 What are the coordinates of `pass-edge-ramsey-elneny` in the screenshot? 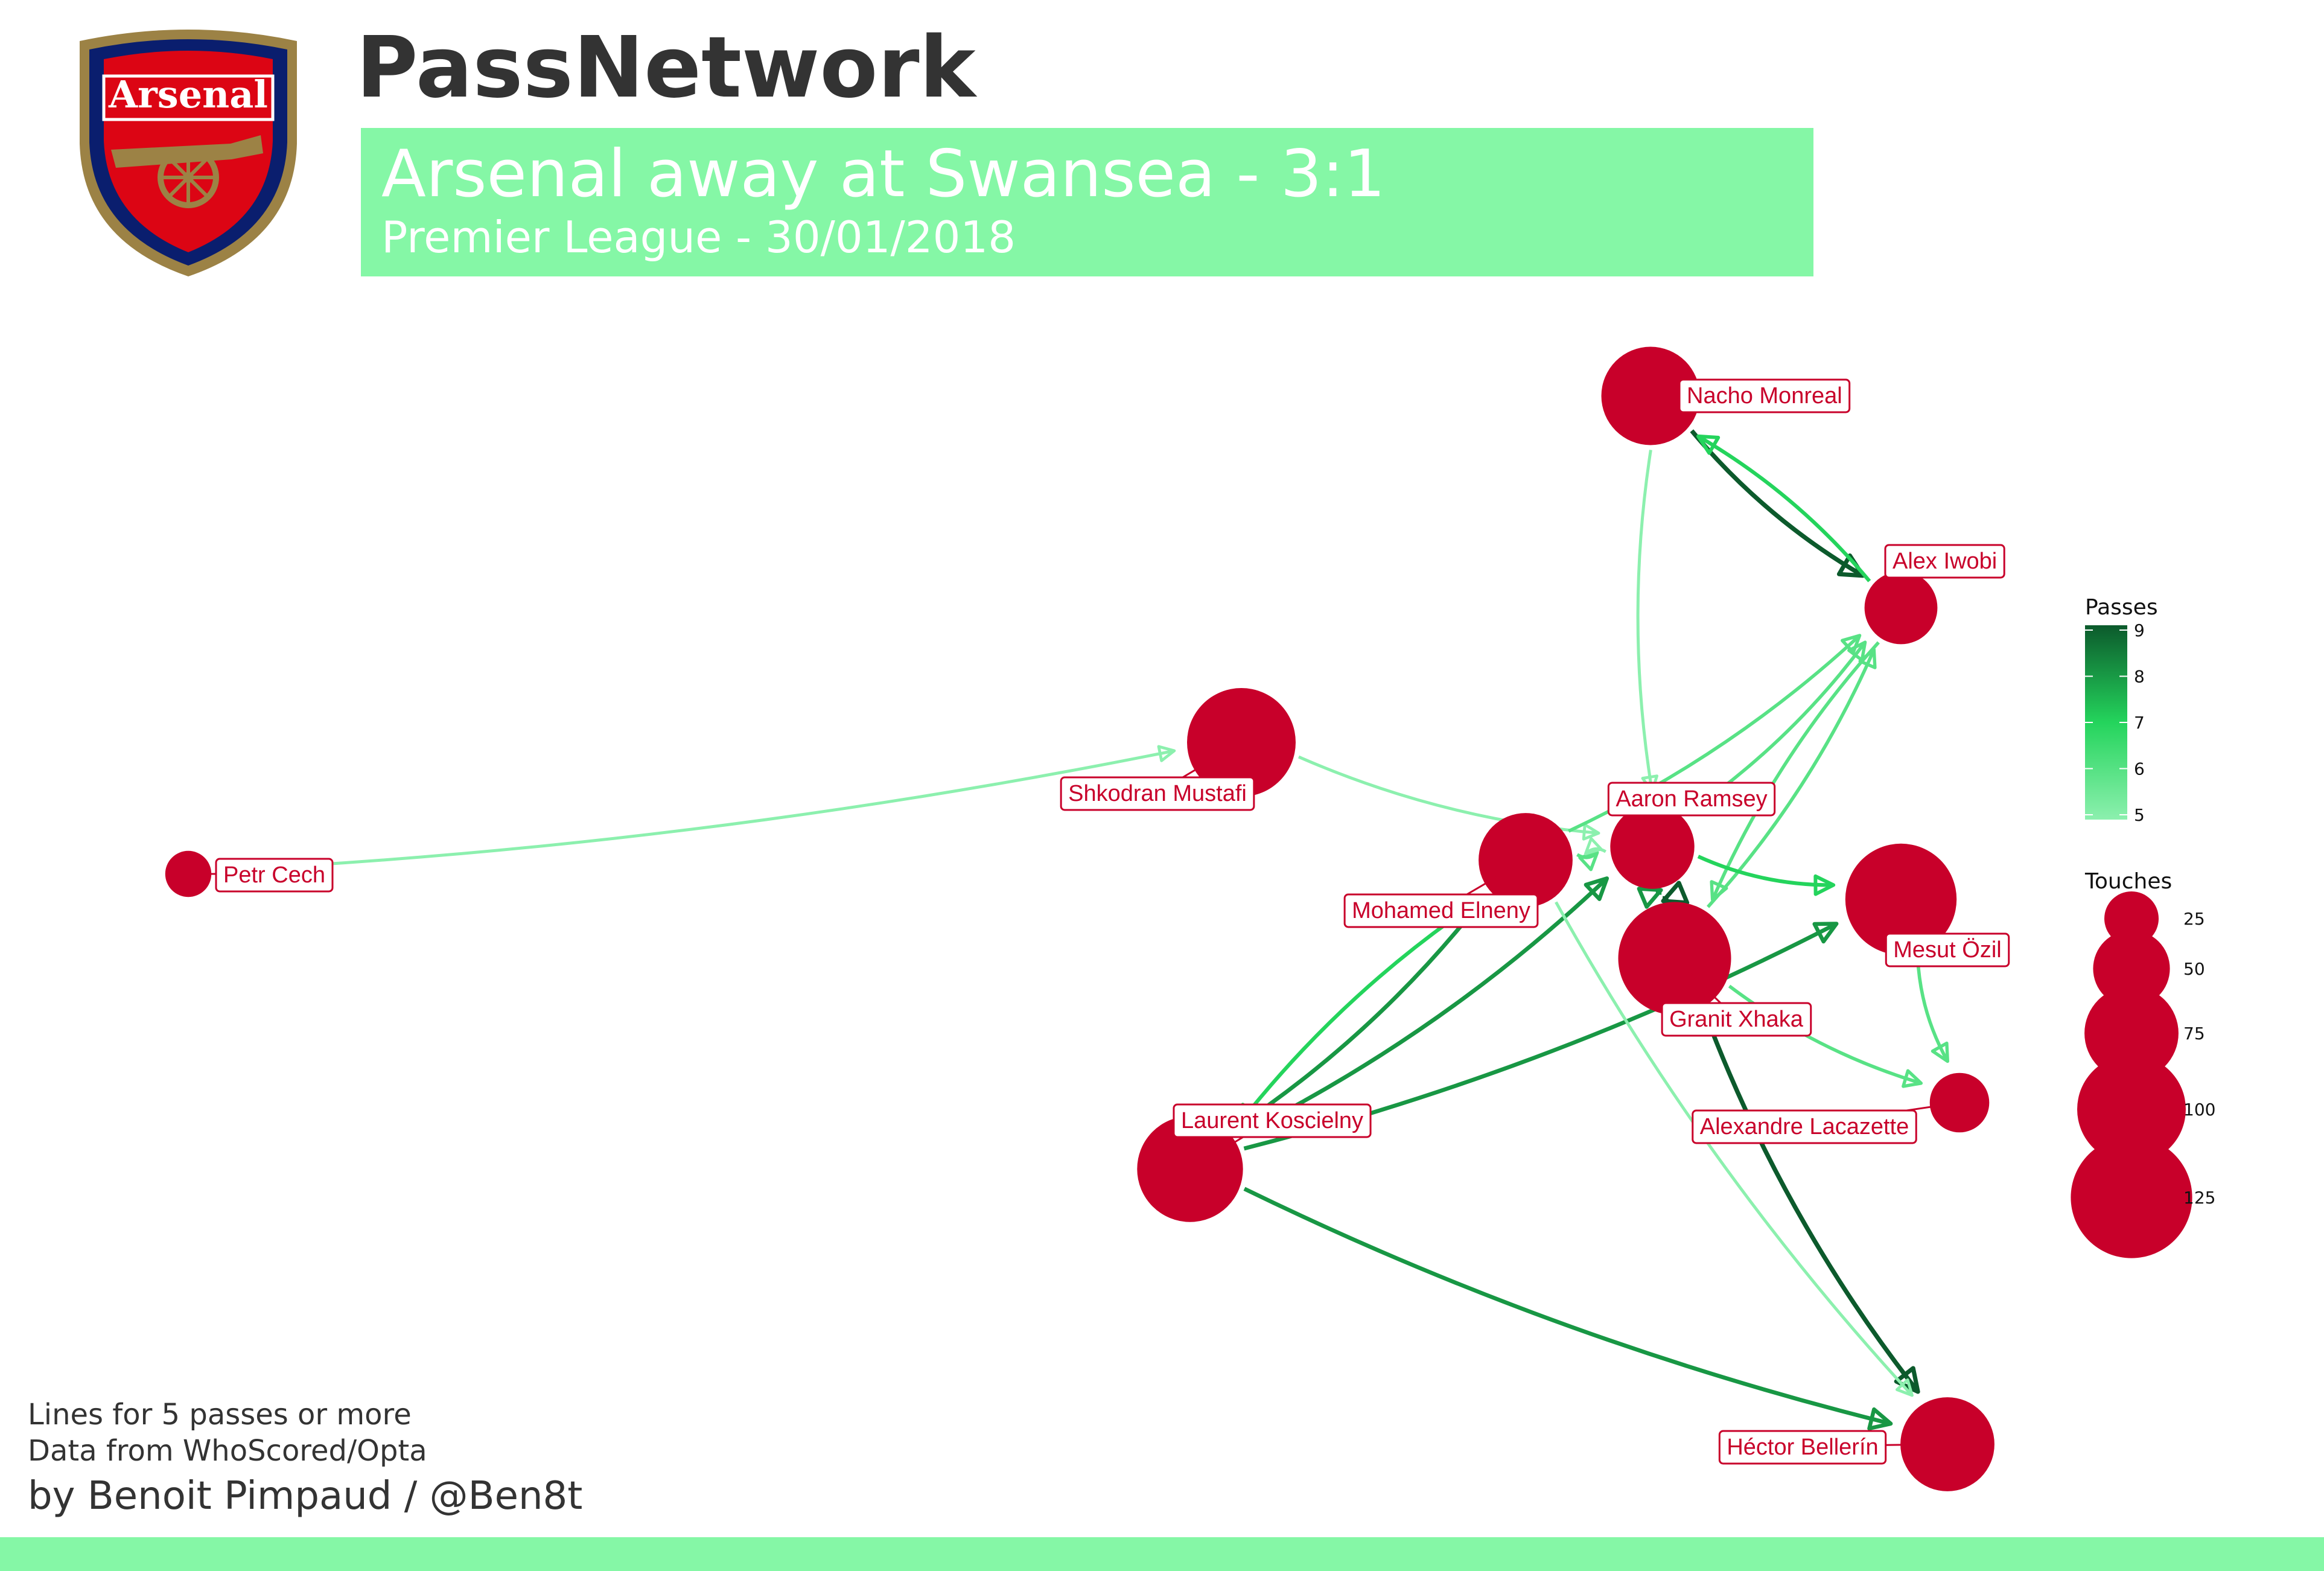 It's located at (1595, 846).